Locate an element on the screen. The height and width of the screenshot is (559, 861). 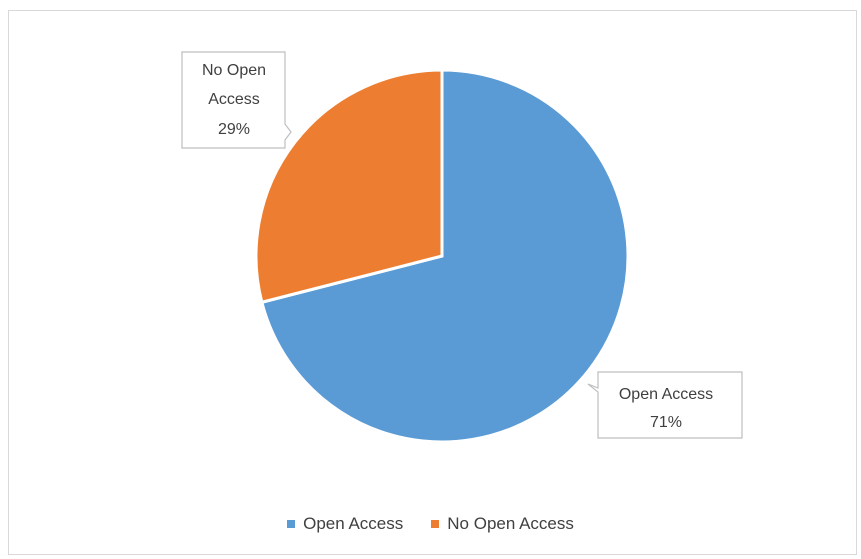
callout-category-line2-no-open-access: Access is located at coordinates (234, 99).